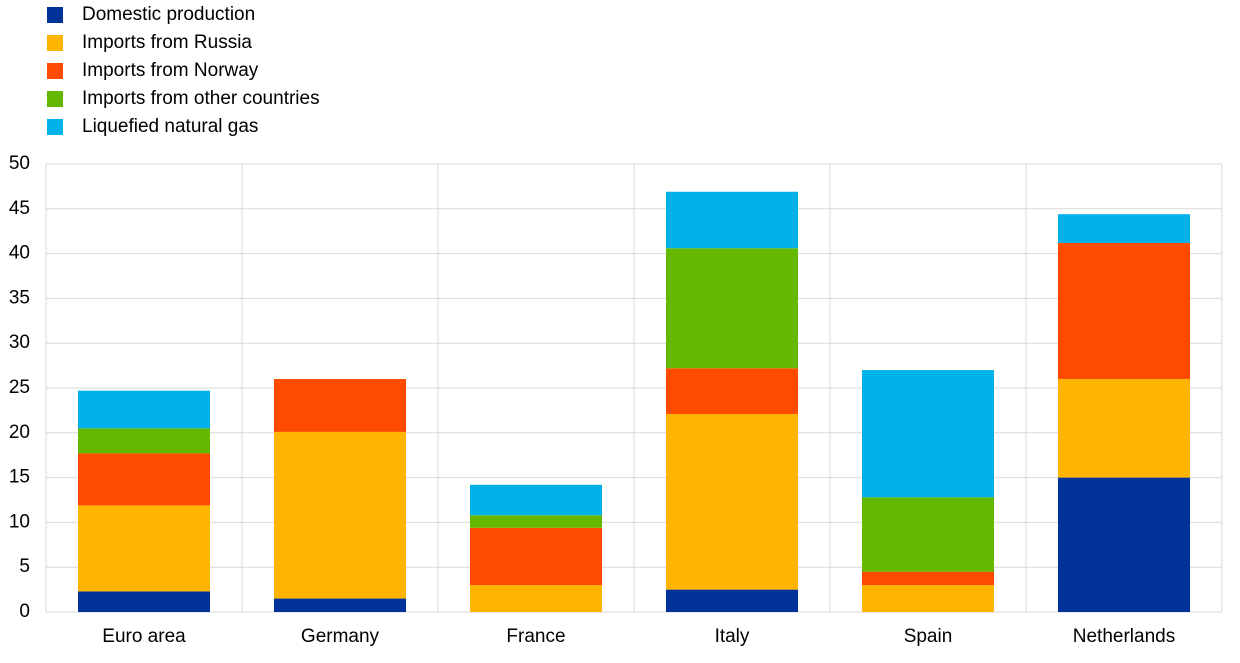 This screenshot has height=663, width=1240. What do you see at coordinates (19, 387) in the screenshot?
I see `y-tick-label: 25` at bounding box center [19, 387].